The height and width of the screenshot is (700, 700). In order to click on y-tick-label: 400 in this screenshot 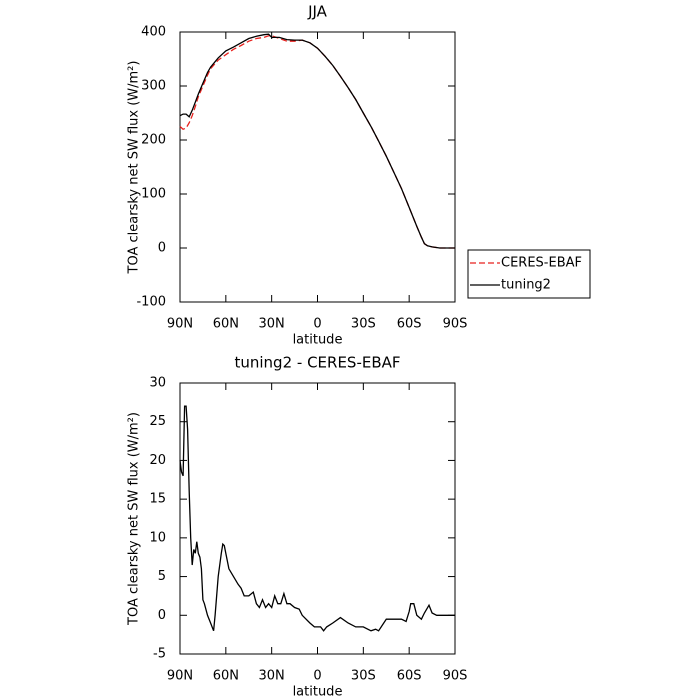, I will do `click(153, 32)`.